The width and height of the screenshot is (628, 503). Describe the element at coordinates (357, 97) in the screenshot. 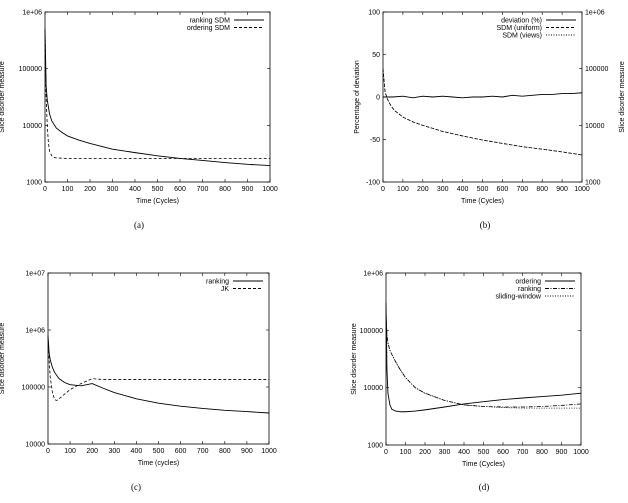

I see `y-axis-label: Percentage of deviation` at that location.